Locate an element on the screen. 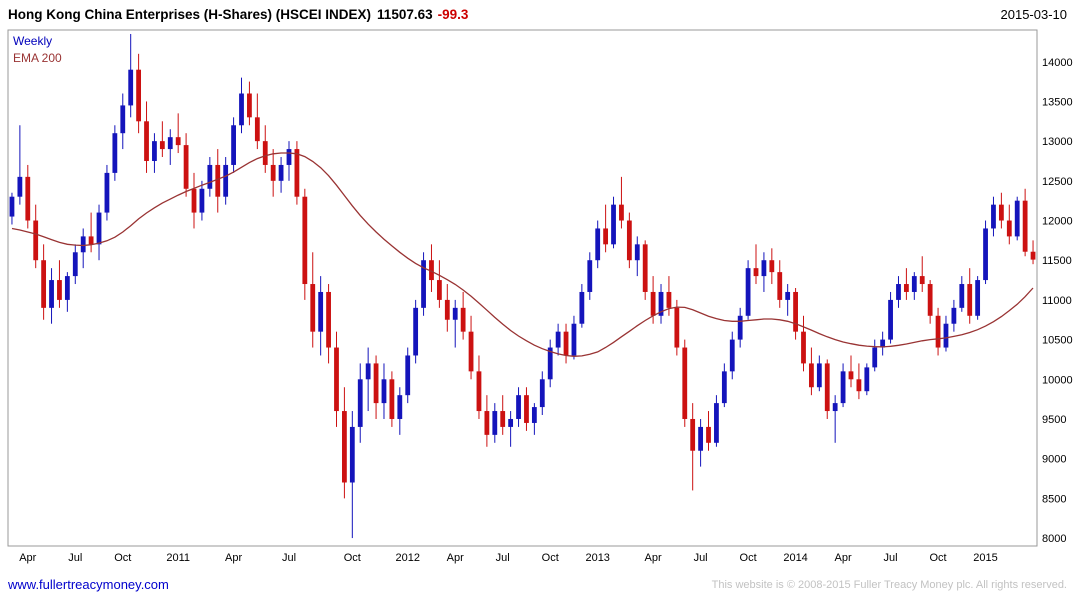 This screenshot has width=1075, height=600. svg-text: 10000 is located at coordinates (1057, 380).